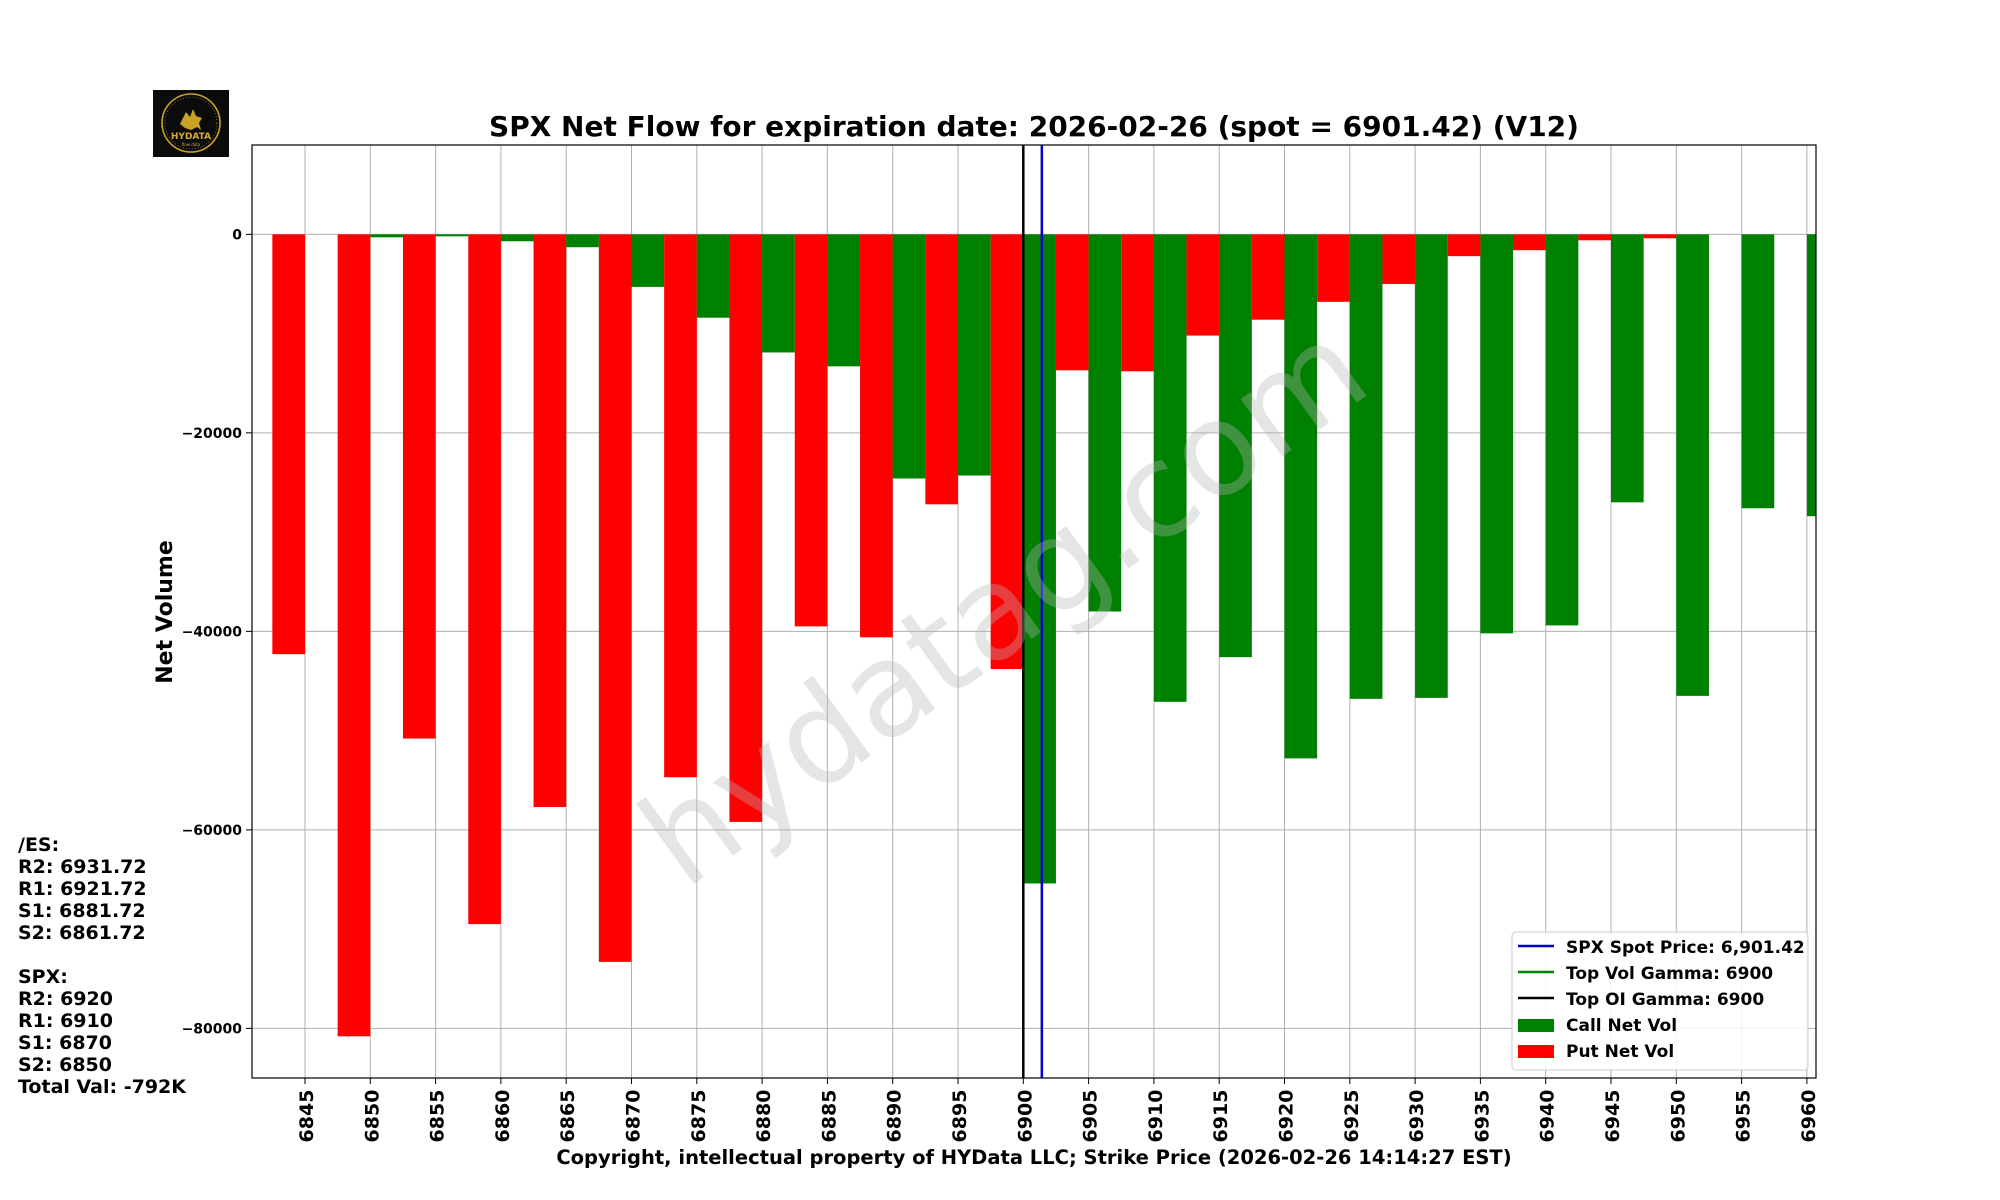 The width and height of the screenshot is (2000, 1200). What do you see at coordinates (1221, 1116) in the screenshot?
I see `x-tick-label: 6915` at bounding box center [1221, 1116].